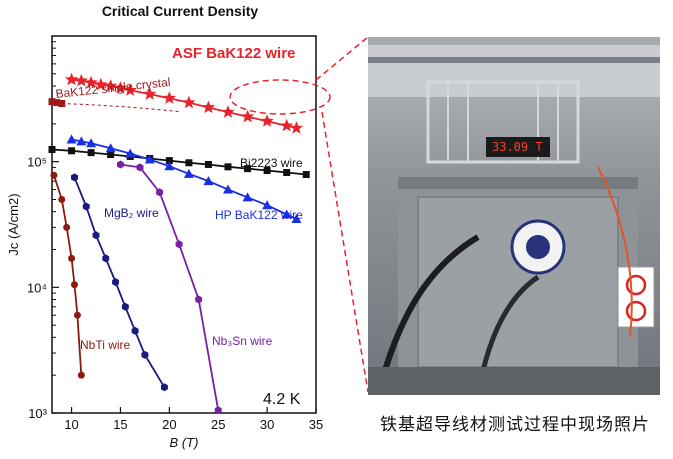 The height and width of the screenshot is (459, 673). What do you see at coordinates (37, 287) in the screenshot?
I see `y-tick-label: 10⁴` at bounding box center [37, 287].